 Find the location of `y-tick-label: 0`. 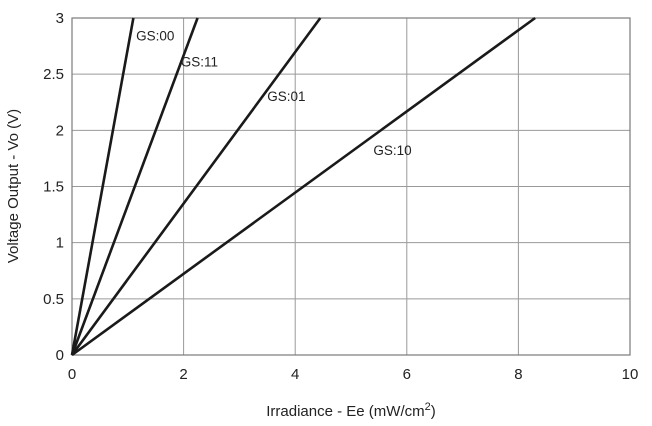

y-tick-label: 0 is located at coordinates (60, 355).